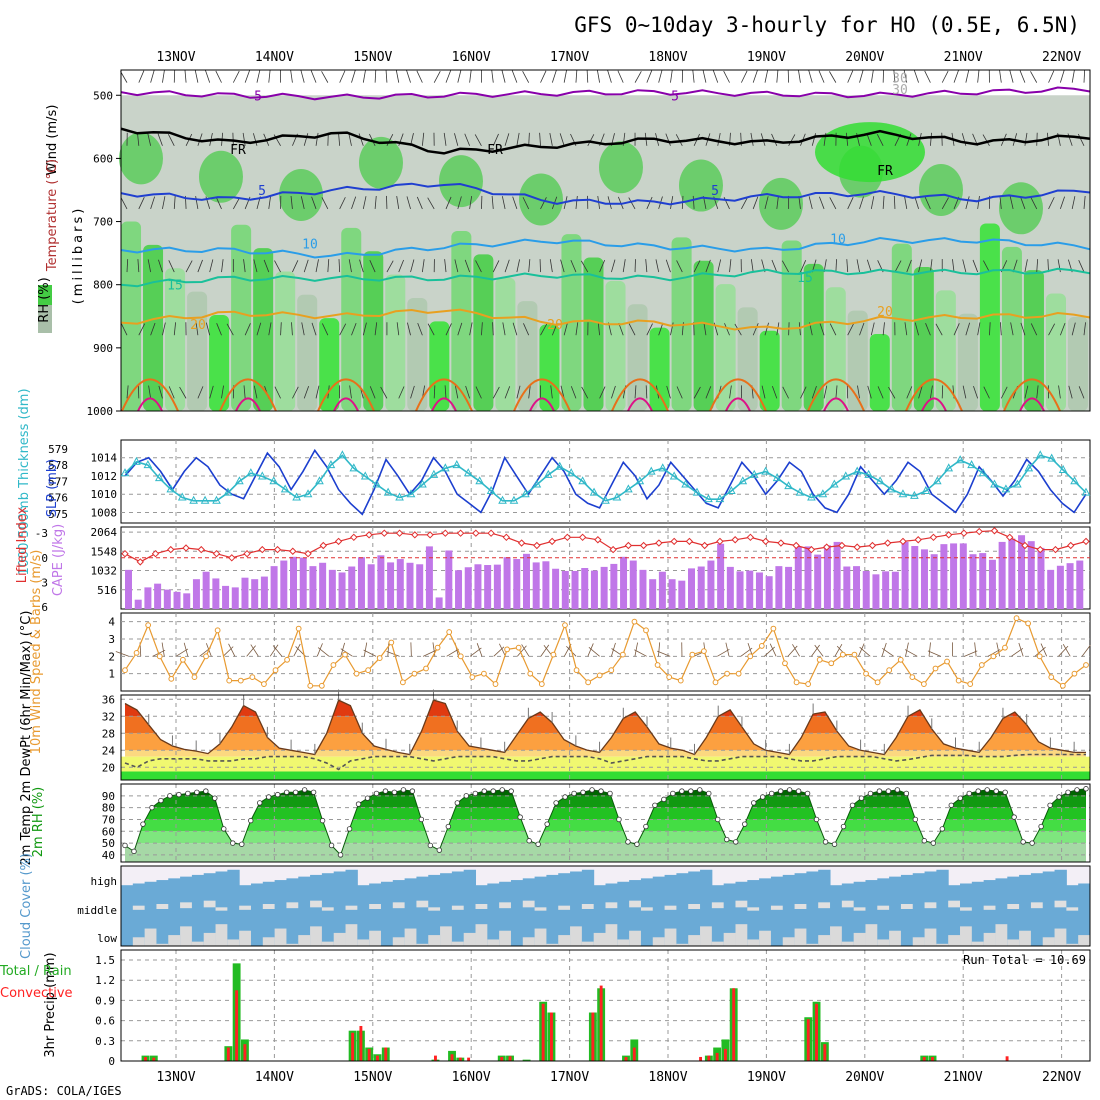 The height and width of the screenshot is (1100, 1100). I want to click on wind-tick-label: 2, so click(111, 656).